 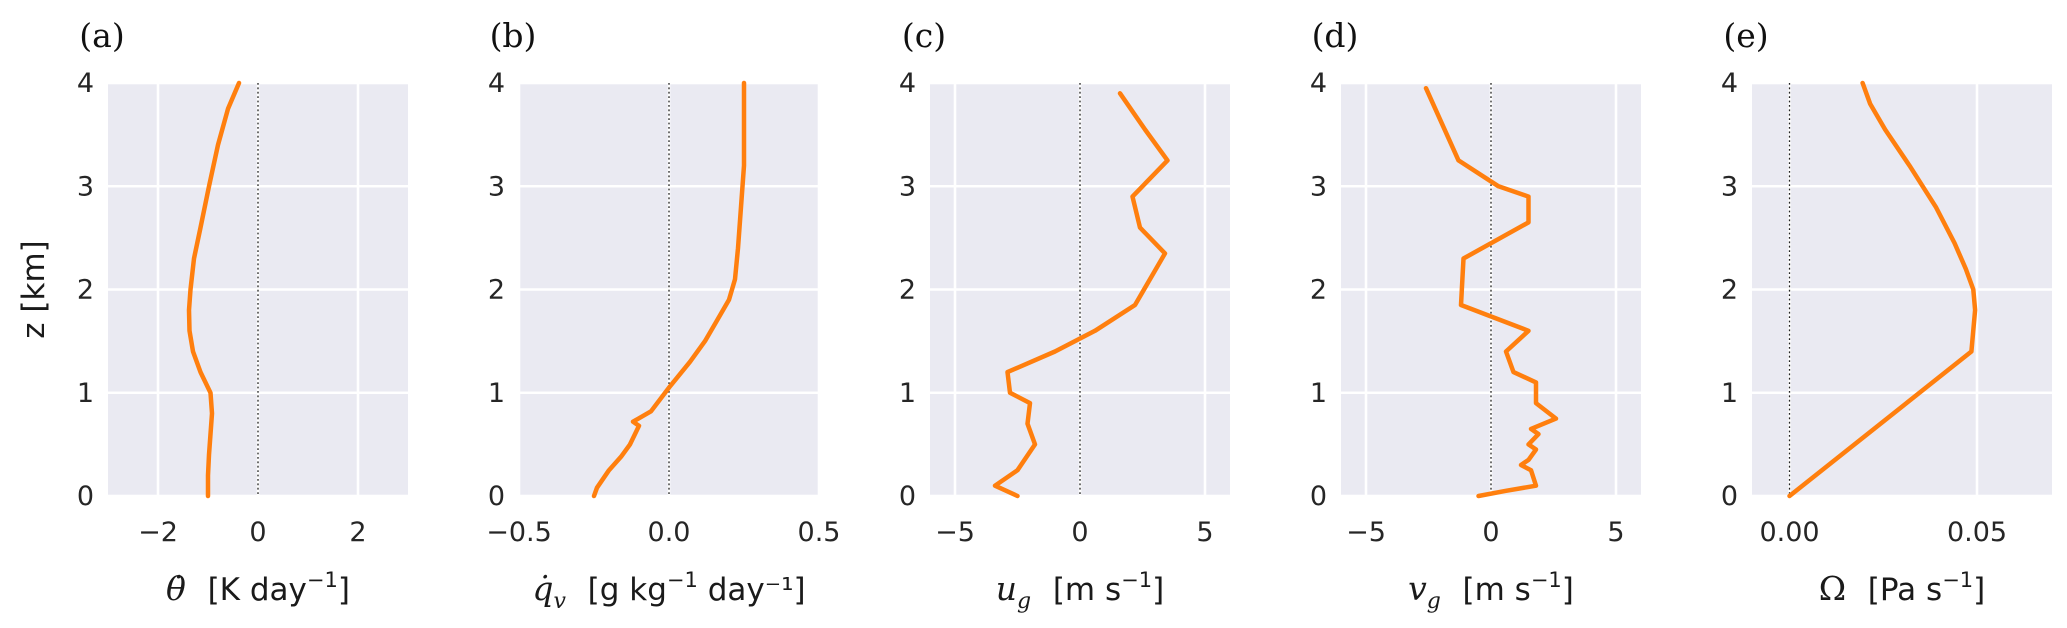 I want to click on x-tick-label: 0.0, so click(x=669, y=532).